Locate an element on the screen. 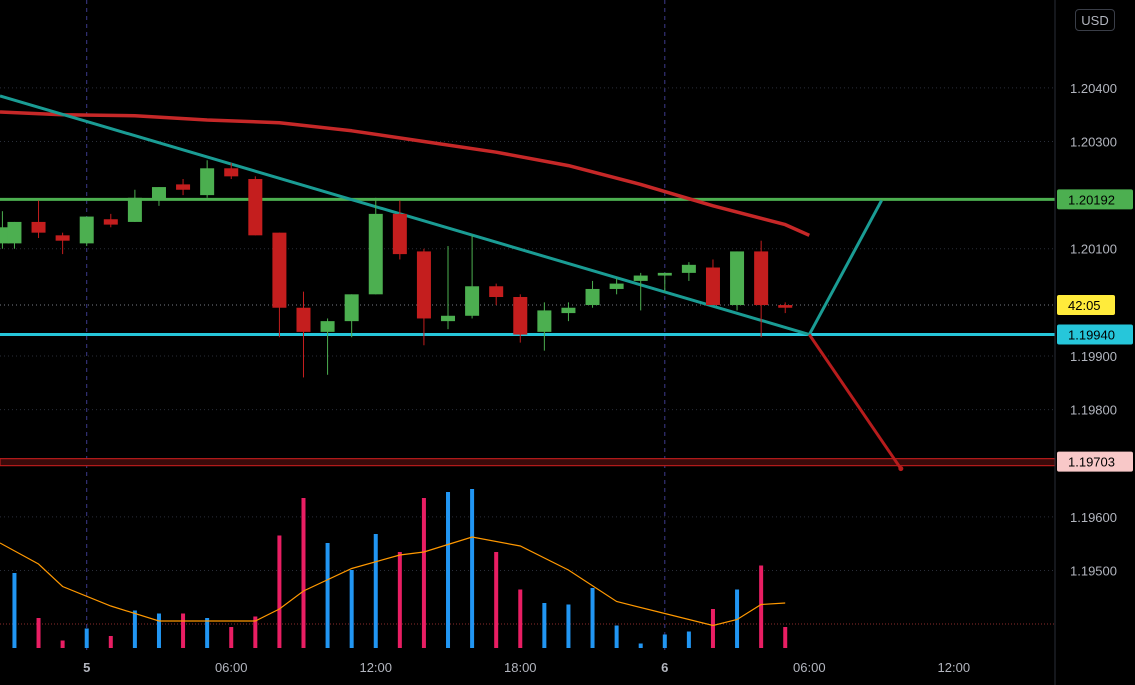 This screenshot has height=685, width=1135. moving-average-line is located at coordinates (405, 173).